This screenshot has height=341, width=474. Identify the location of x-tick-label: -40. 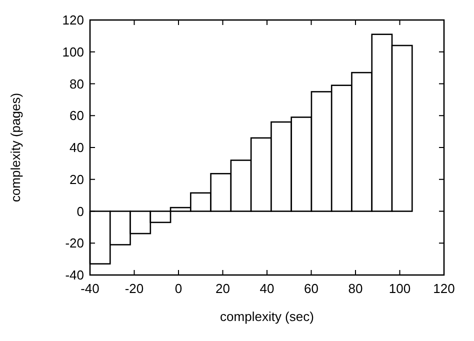
(90, 288).